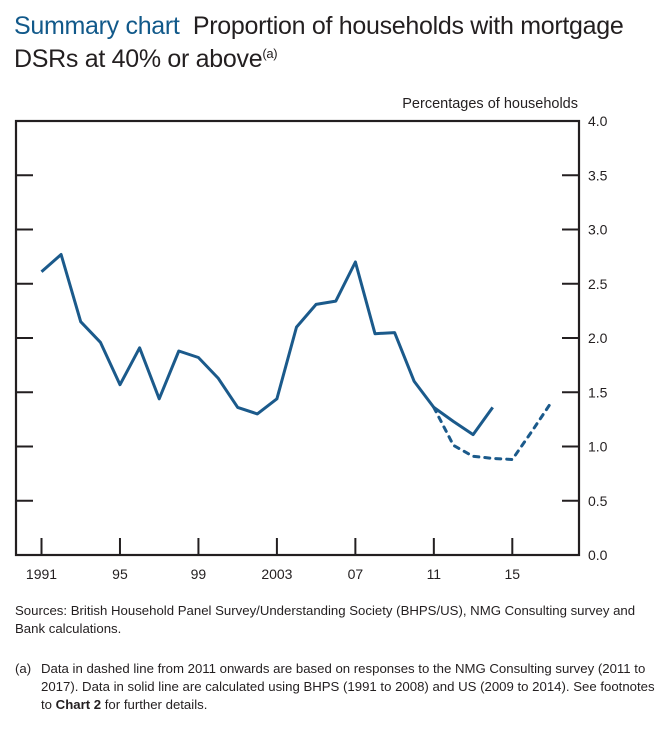 This screenshot has width=670, height=748. I want to click on y-tick-label: 3.0, so click(598, 230).